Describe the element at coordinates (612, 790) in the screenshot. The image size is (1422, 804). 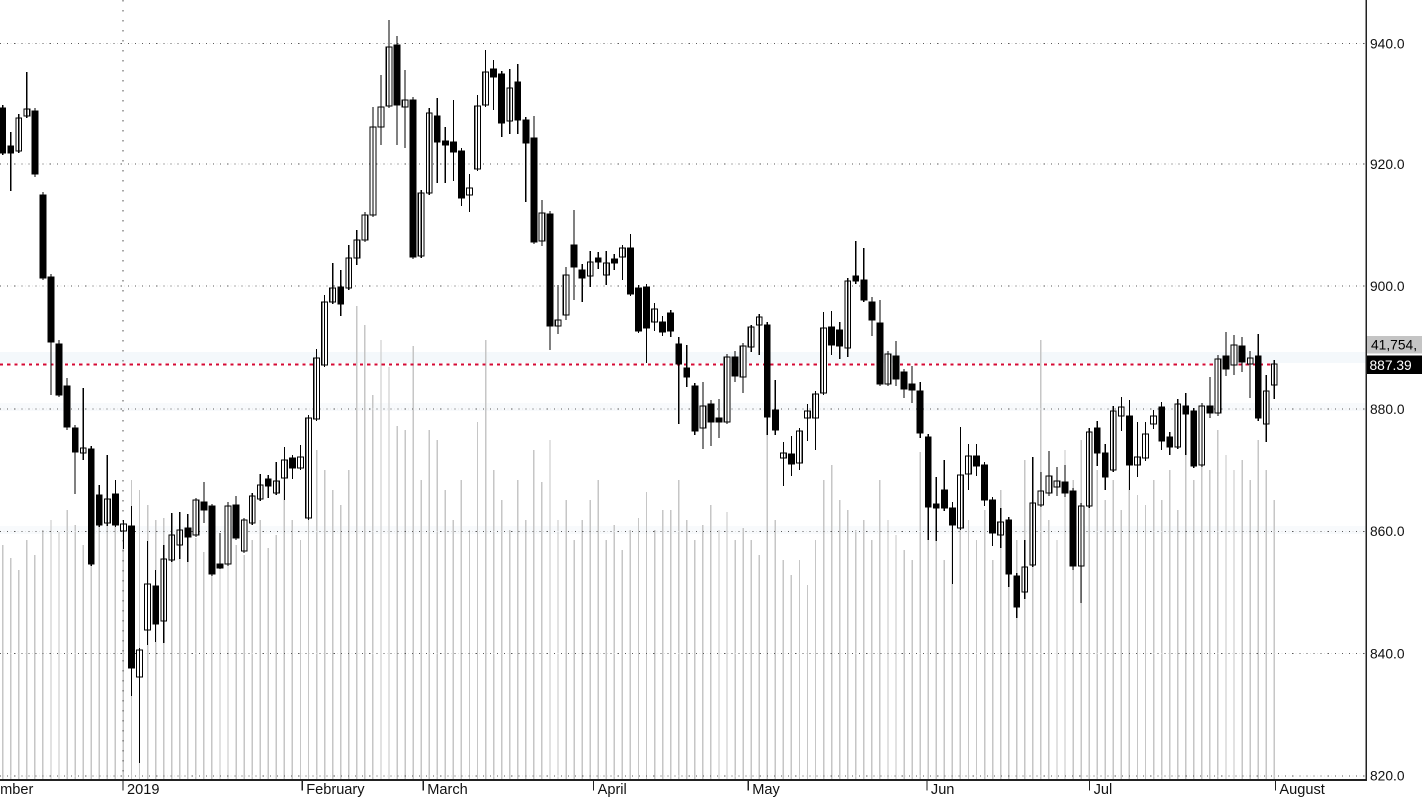
I see `svg-text: April` at that location.